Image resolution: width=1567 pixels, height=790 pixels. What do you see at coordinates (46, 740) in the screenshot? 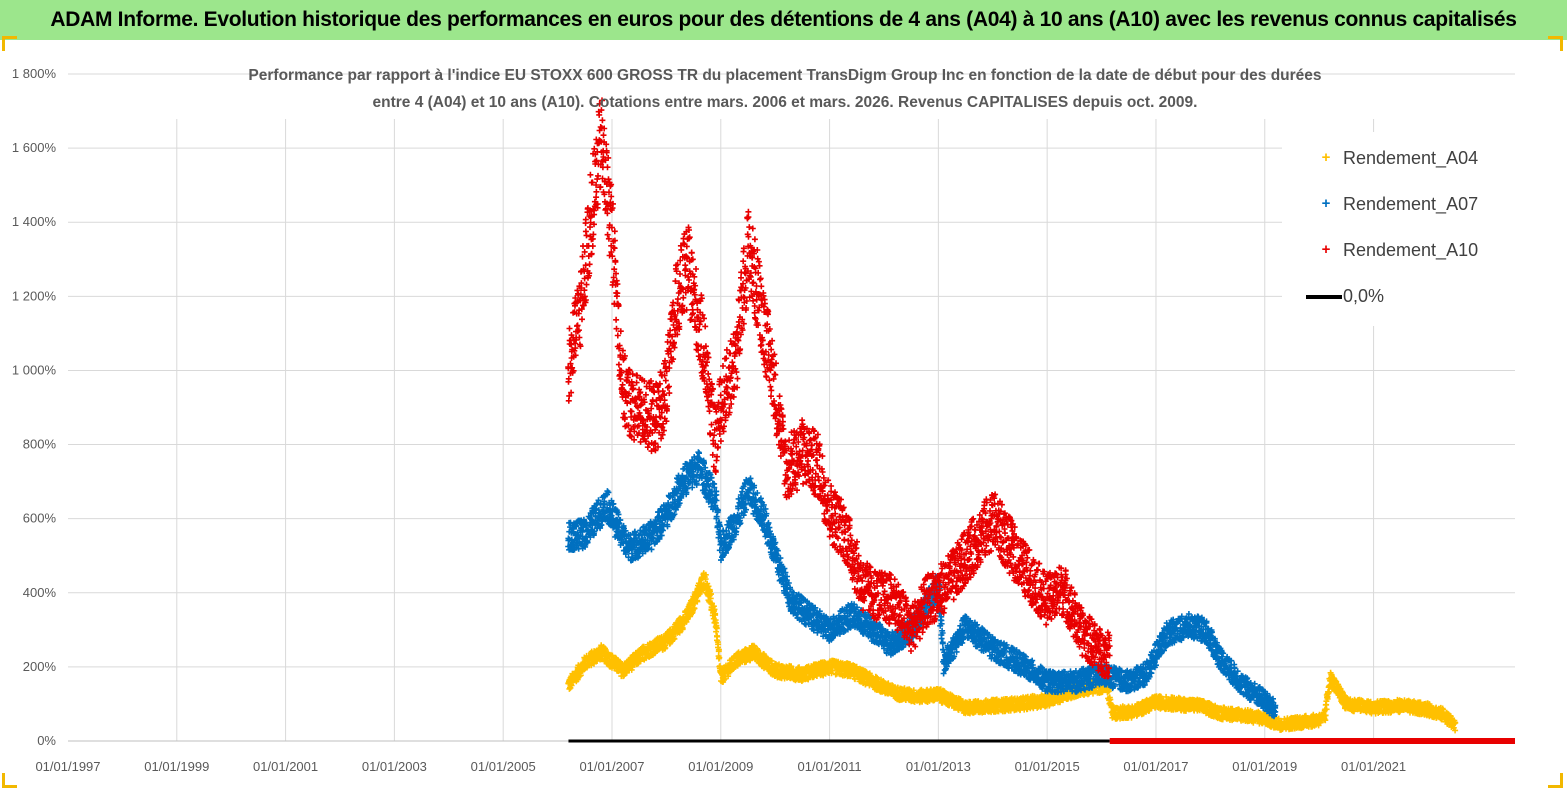
I see `y-tick-label: 0%` at bounding box center [46, 740].